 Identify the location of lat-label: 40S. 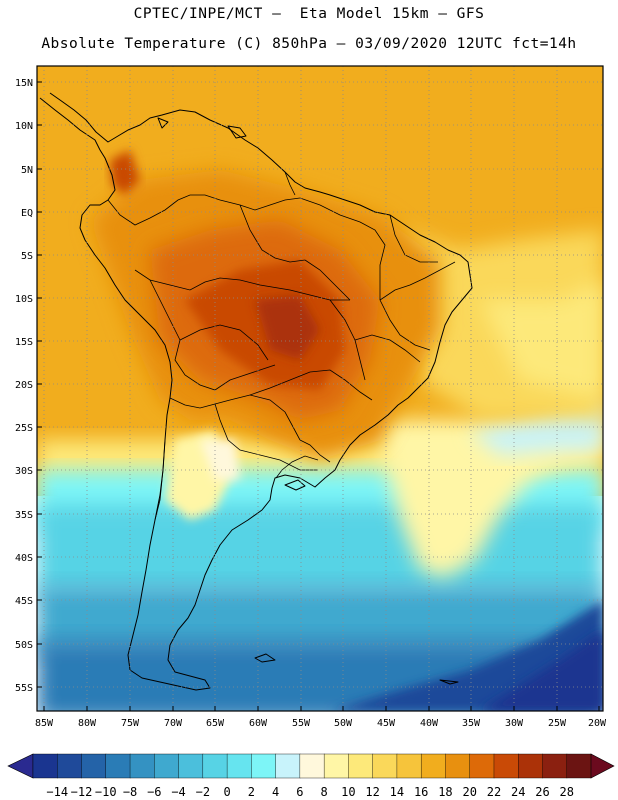
(24, 558).